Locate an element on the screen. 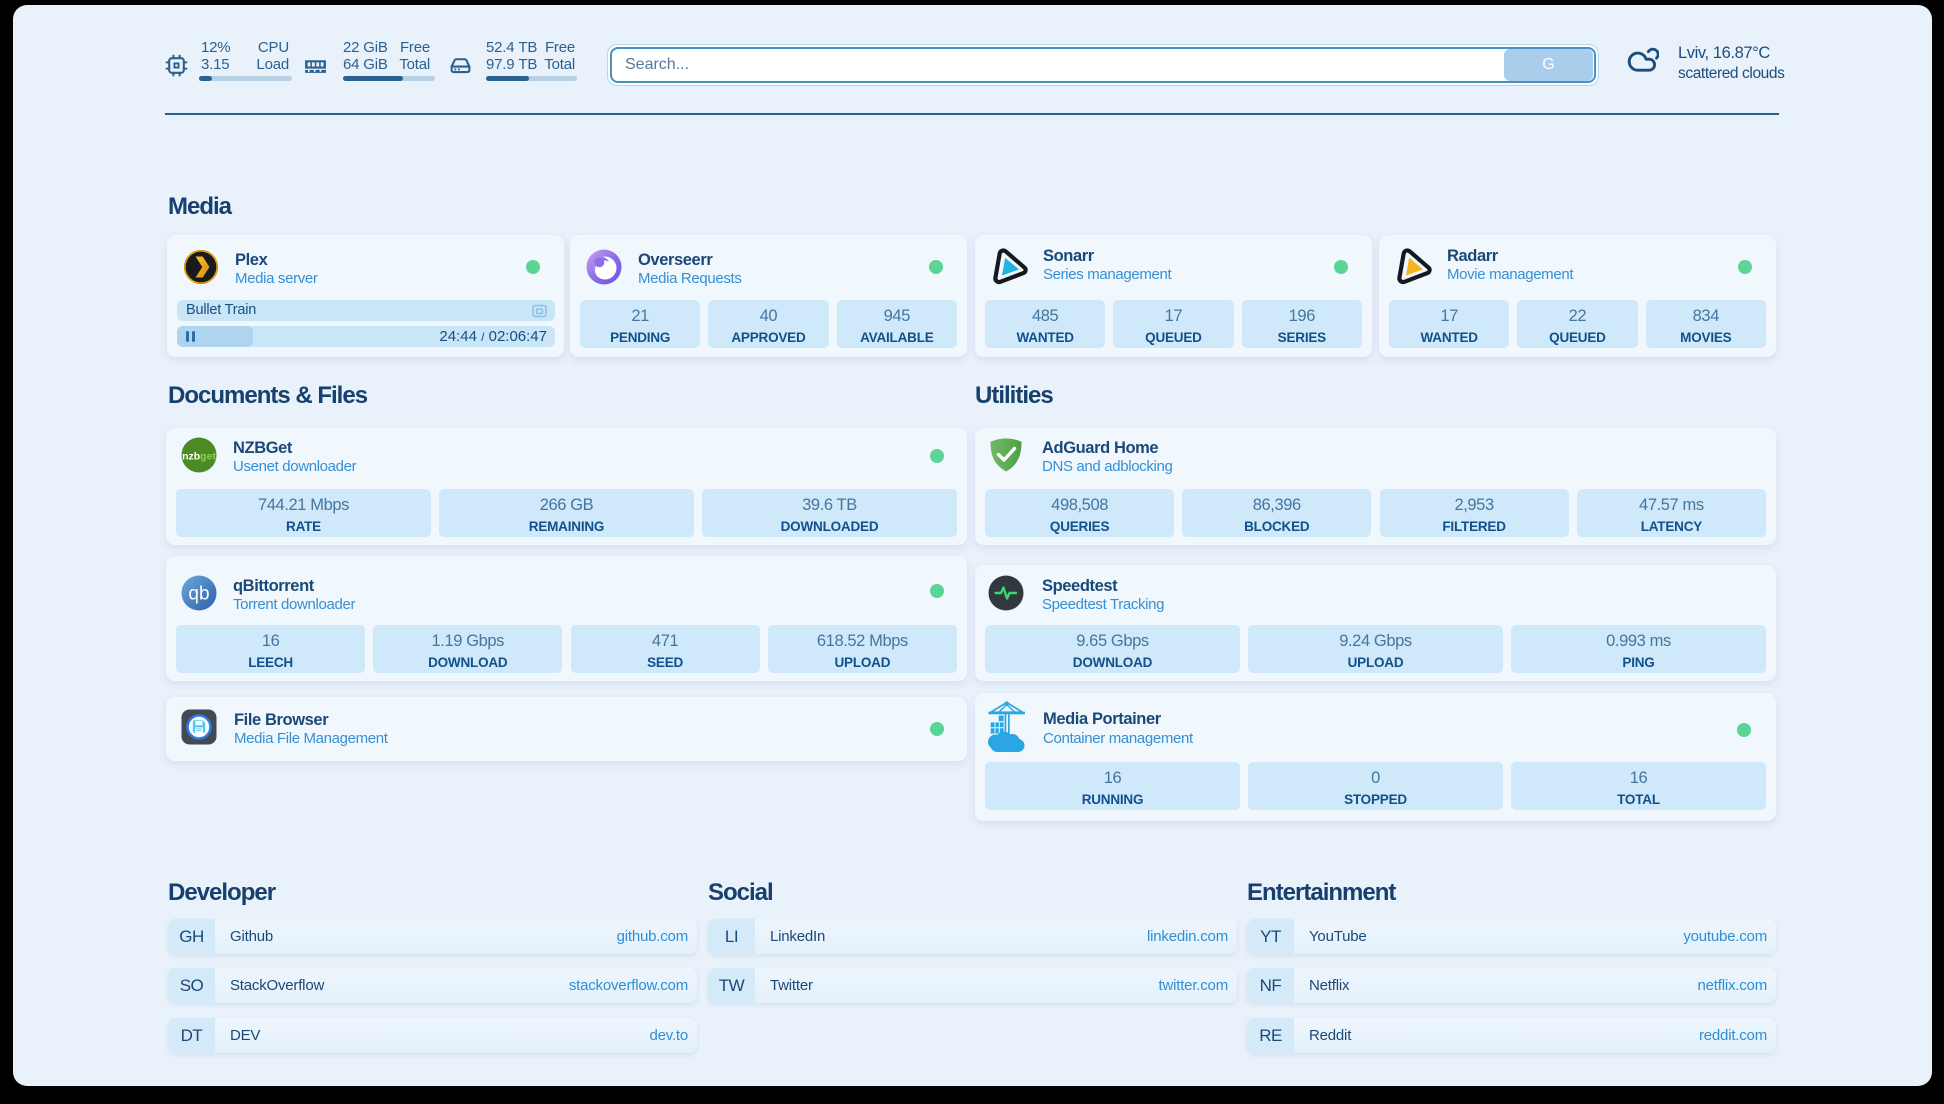 The image size is (1944, 1104). svg-text: nzbget is located at coordinates (199, 457).